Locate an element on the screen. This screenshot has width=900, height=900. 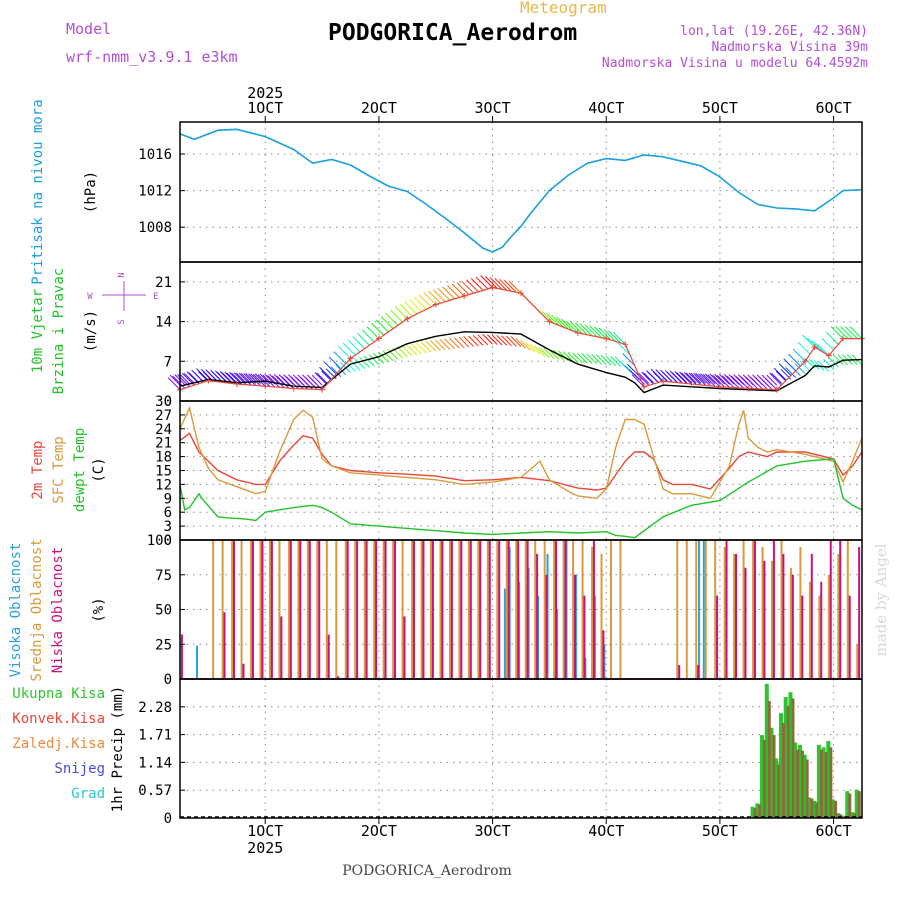
precip-legend-item: Snijeg is located at coordinates (79, 769).